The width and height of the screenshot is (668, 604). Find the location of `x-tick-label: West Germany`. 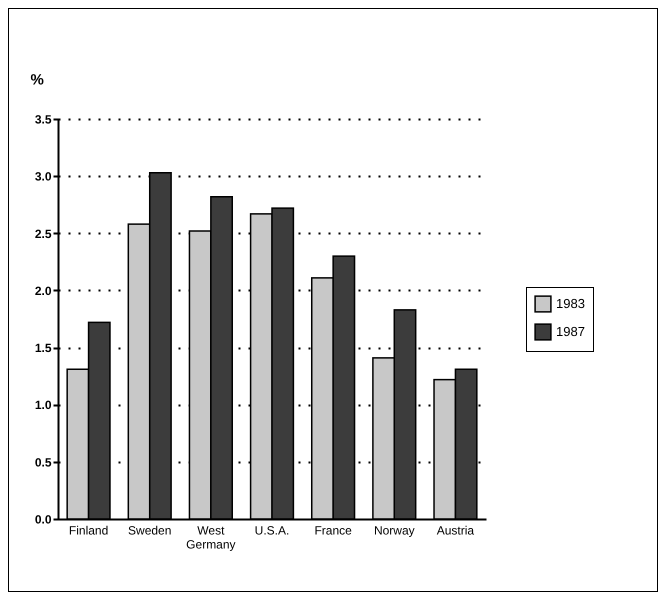

x-tick-label: West Germany is located at coordinates (211, 538).